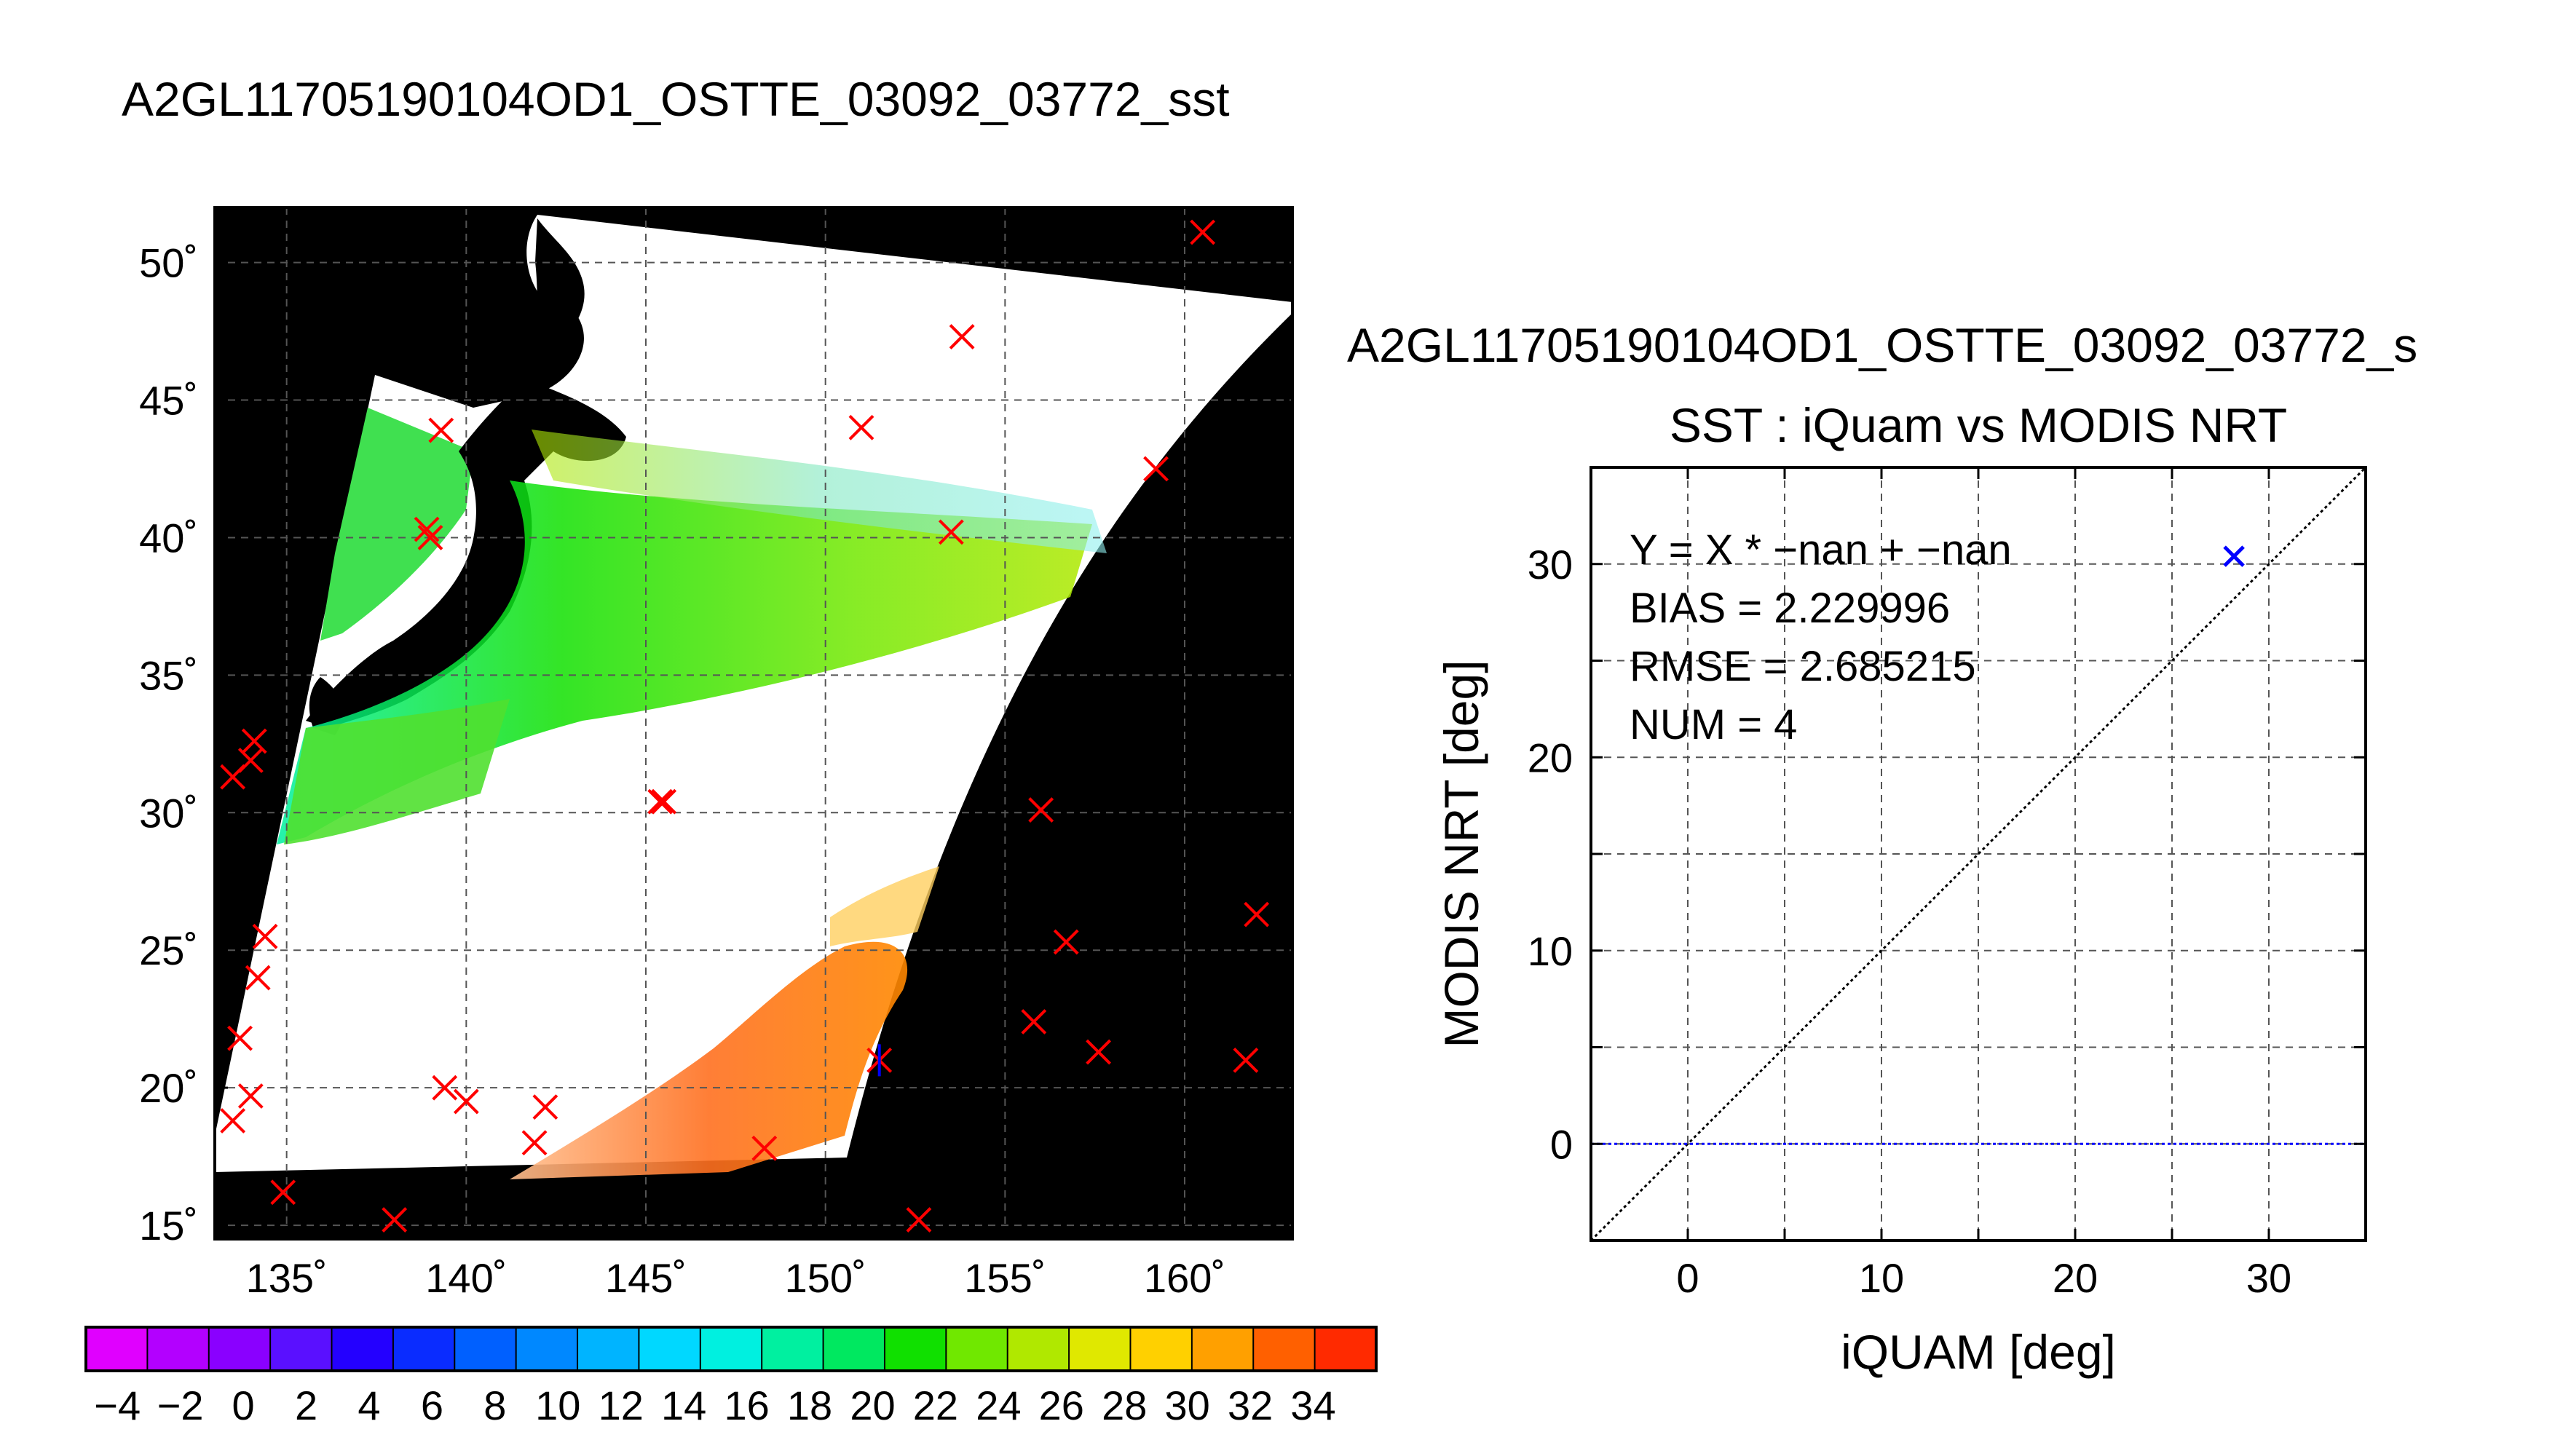 The height and width of the screenshot is (1456, 2555). Describe the element at coordinates (646, 1278) in the screenshot. I see `map-x-tick-label: 145˚` at that location.